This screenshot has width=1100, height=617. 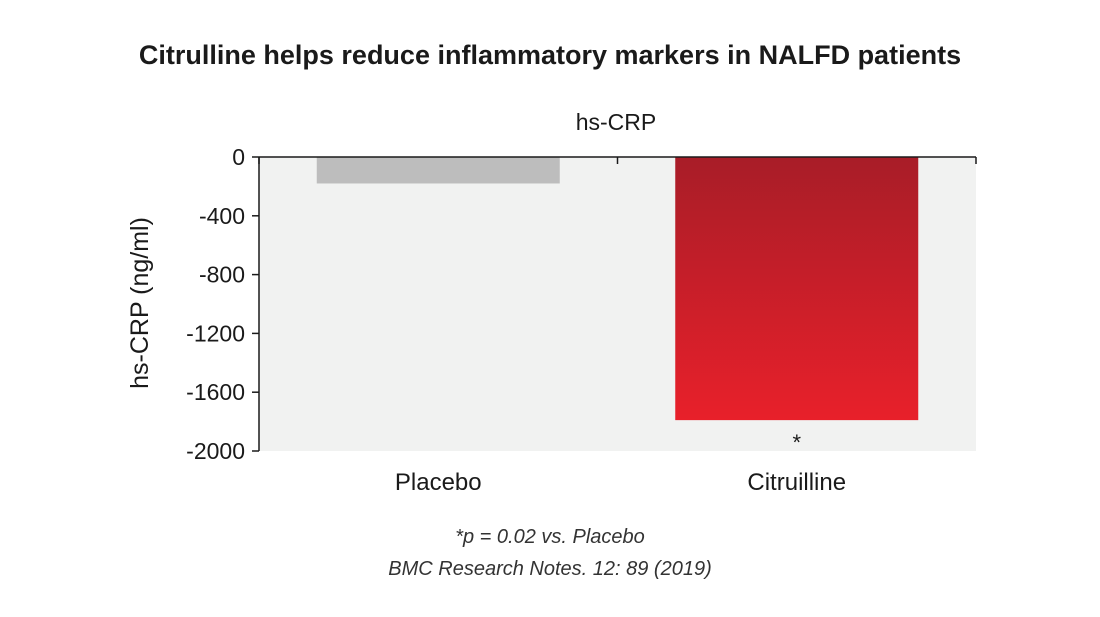 I want to click on bar-placebo, so click(x=438, y=170).